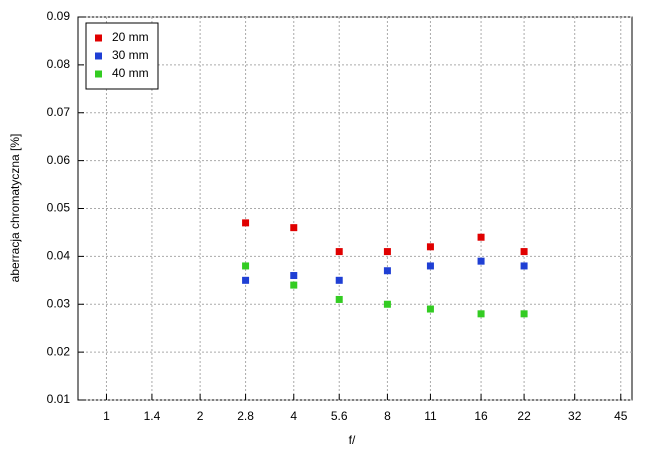  Describe the element at coordinates (130, 73) in the screenshot. I see `legend-label: 40 mm` at that location.